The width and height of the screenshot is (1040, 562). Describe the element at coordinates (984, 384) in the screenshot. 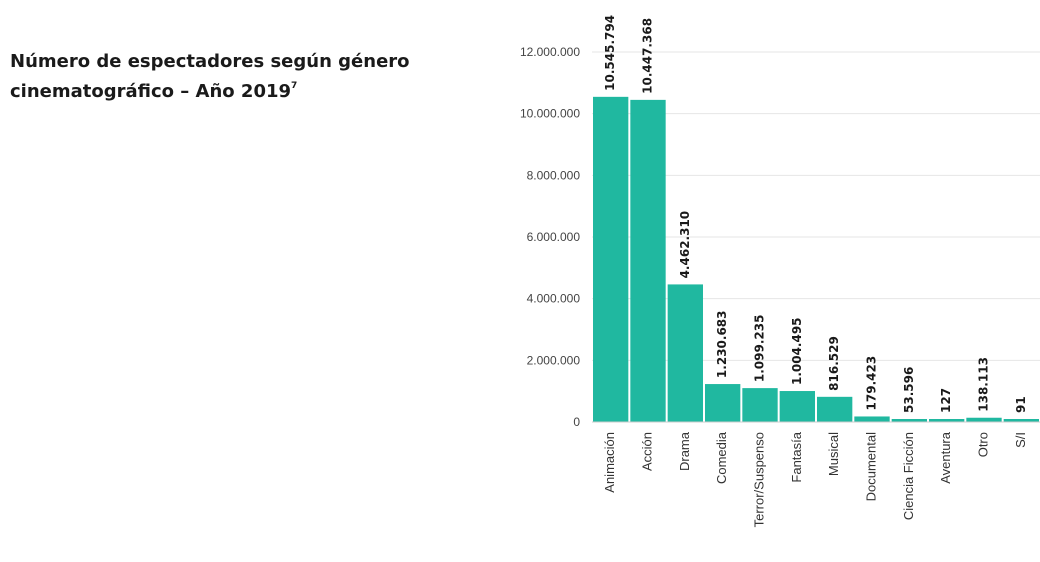

I see `data-label: 138.113` at that location.